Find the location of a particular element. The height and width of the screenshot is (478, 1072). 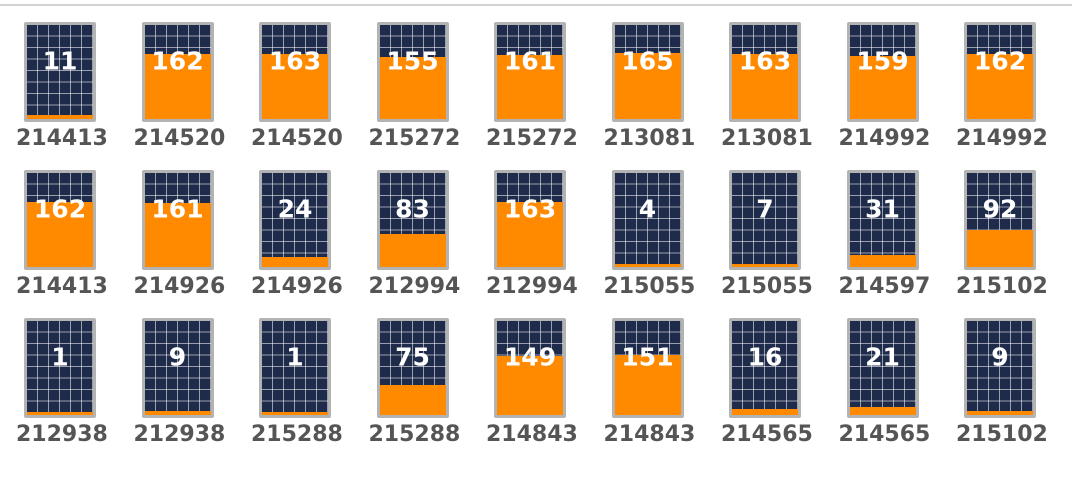

panel-tile: 163 213081 is located at coordinates (782, 96).